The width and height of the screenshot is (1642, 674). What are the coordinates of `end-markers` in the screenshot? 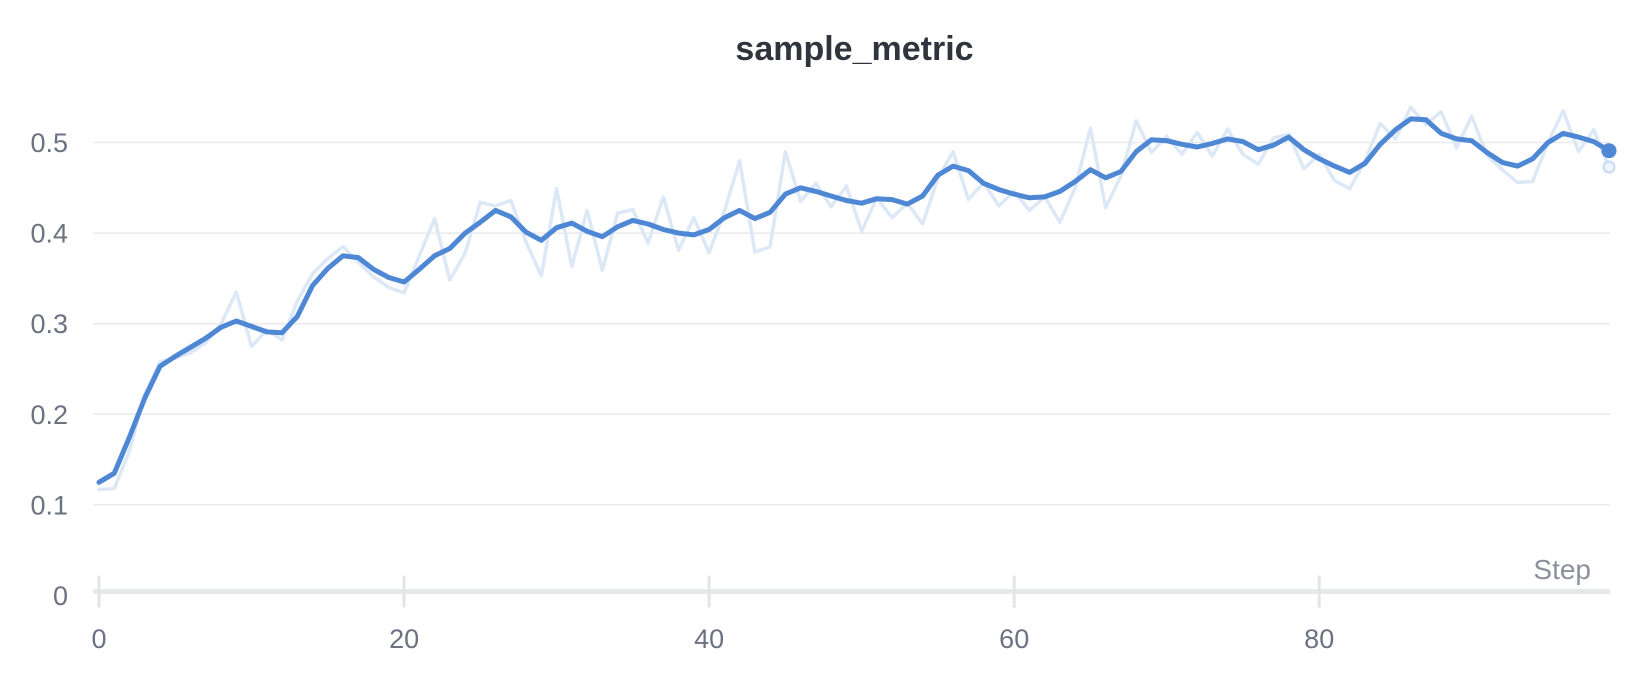 It's located at (1609, 158).